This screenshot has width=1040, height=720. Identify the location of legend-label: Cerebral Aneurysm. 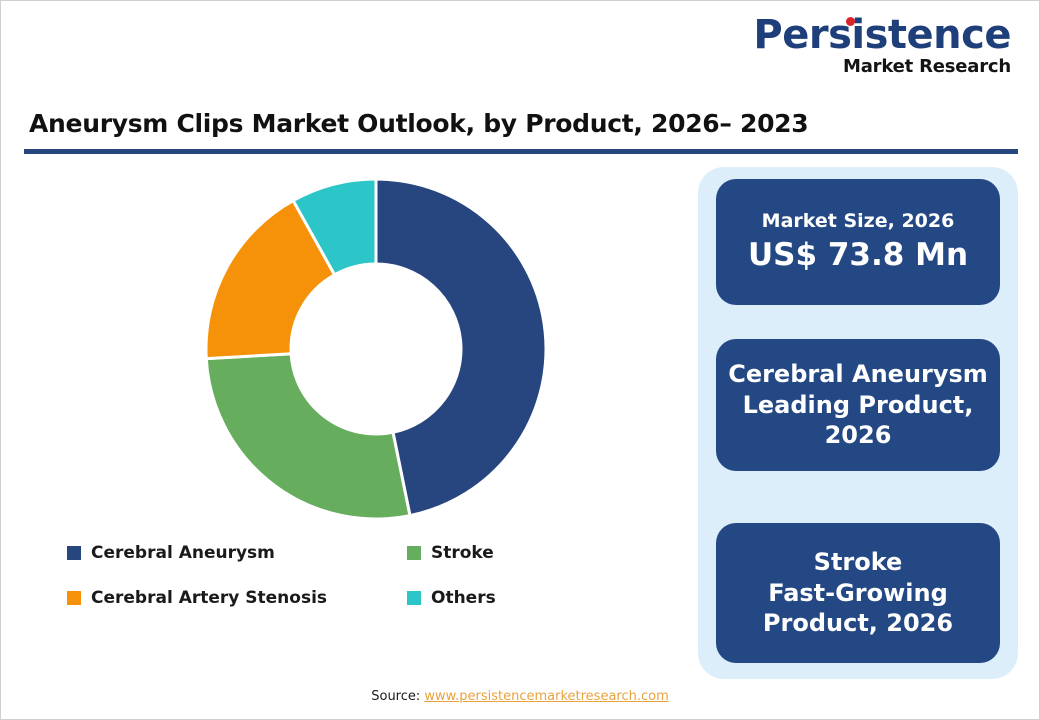
(183, 553).